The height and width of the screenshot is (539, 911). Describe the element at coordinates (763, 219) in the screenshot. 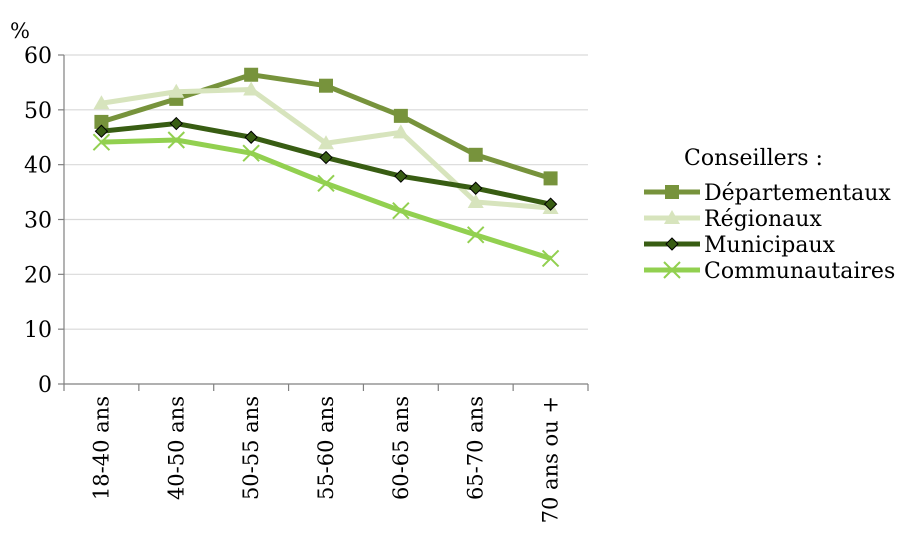

I see `legend-label: Régionaux` at that location.